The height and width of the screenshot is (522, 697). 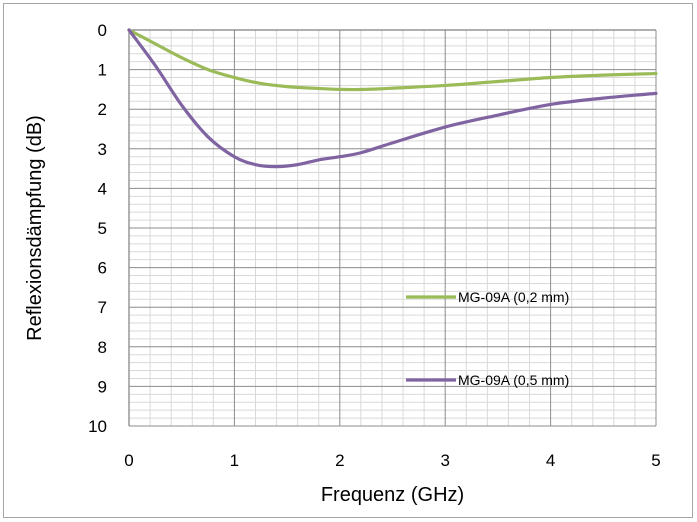 I want to click on y-axis-title: Reflexionsdämpfung (dB), so click(x=35, y=228).